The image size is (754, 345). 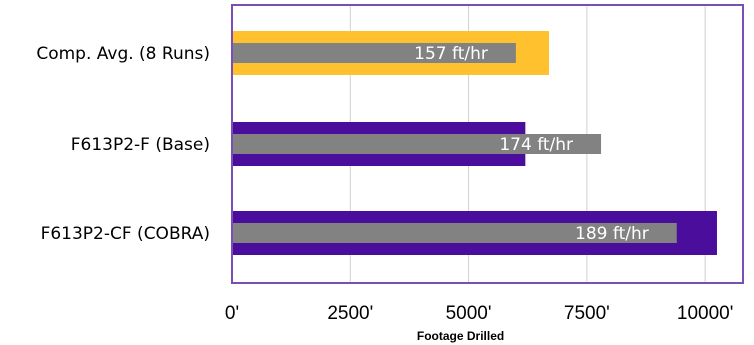 I want to click on category-label-0: Comp. Avg. (8 Runs), so click(x=123, y=54).